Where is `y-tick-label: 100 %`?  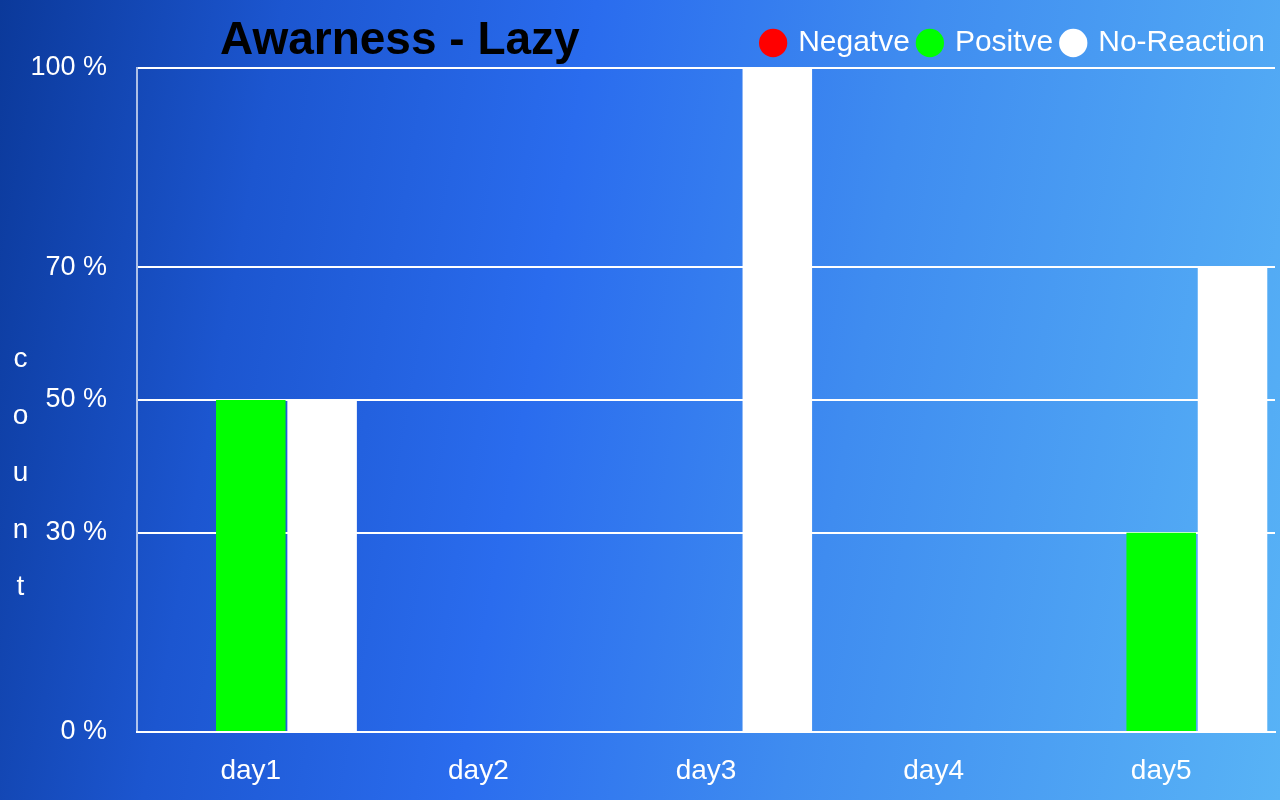
y-tick-label: 100 % is located at coordinates (68, 66).